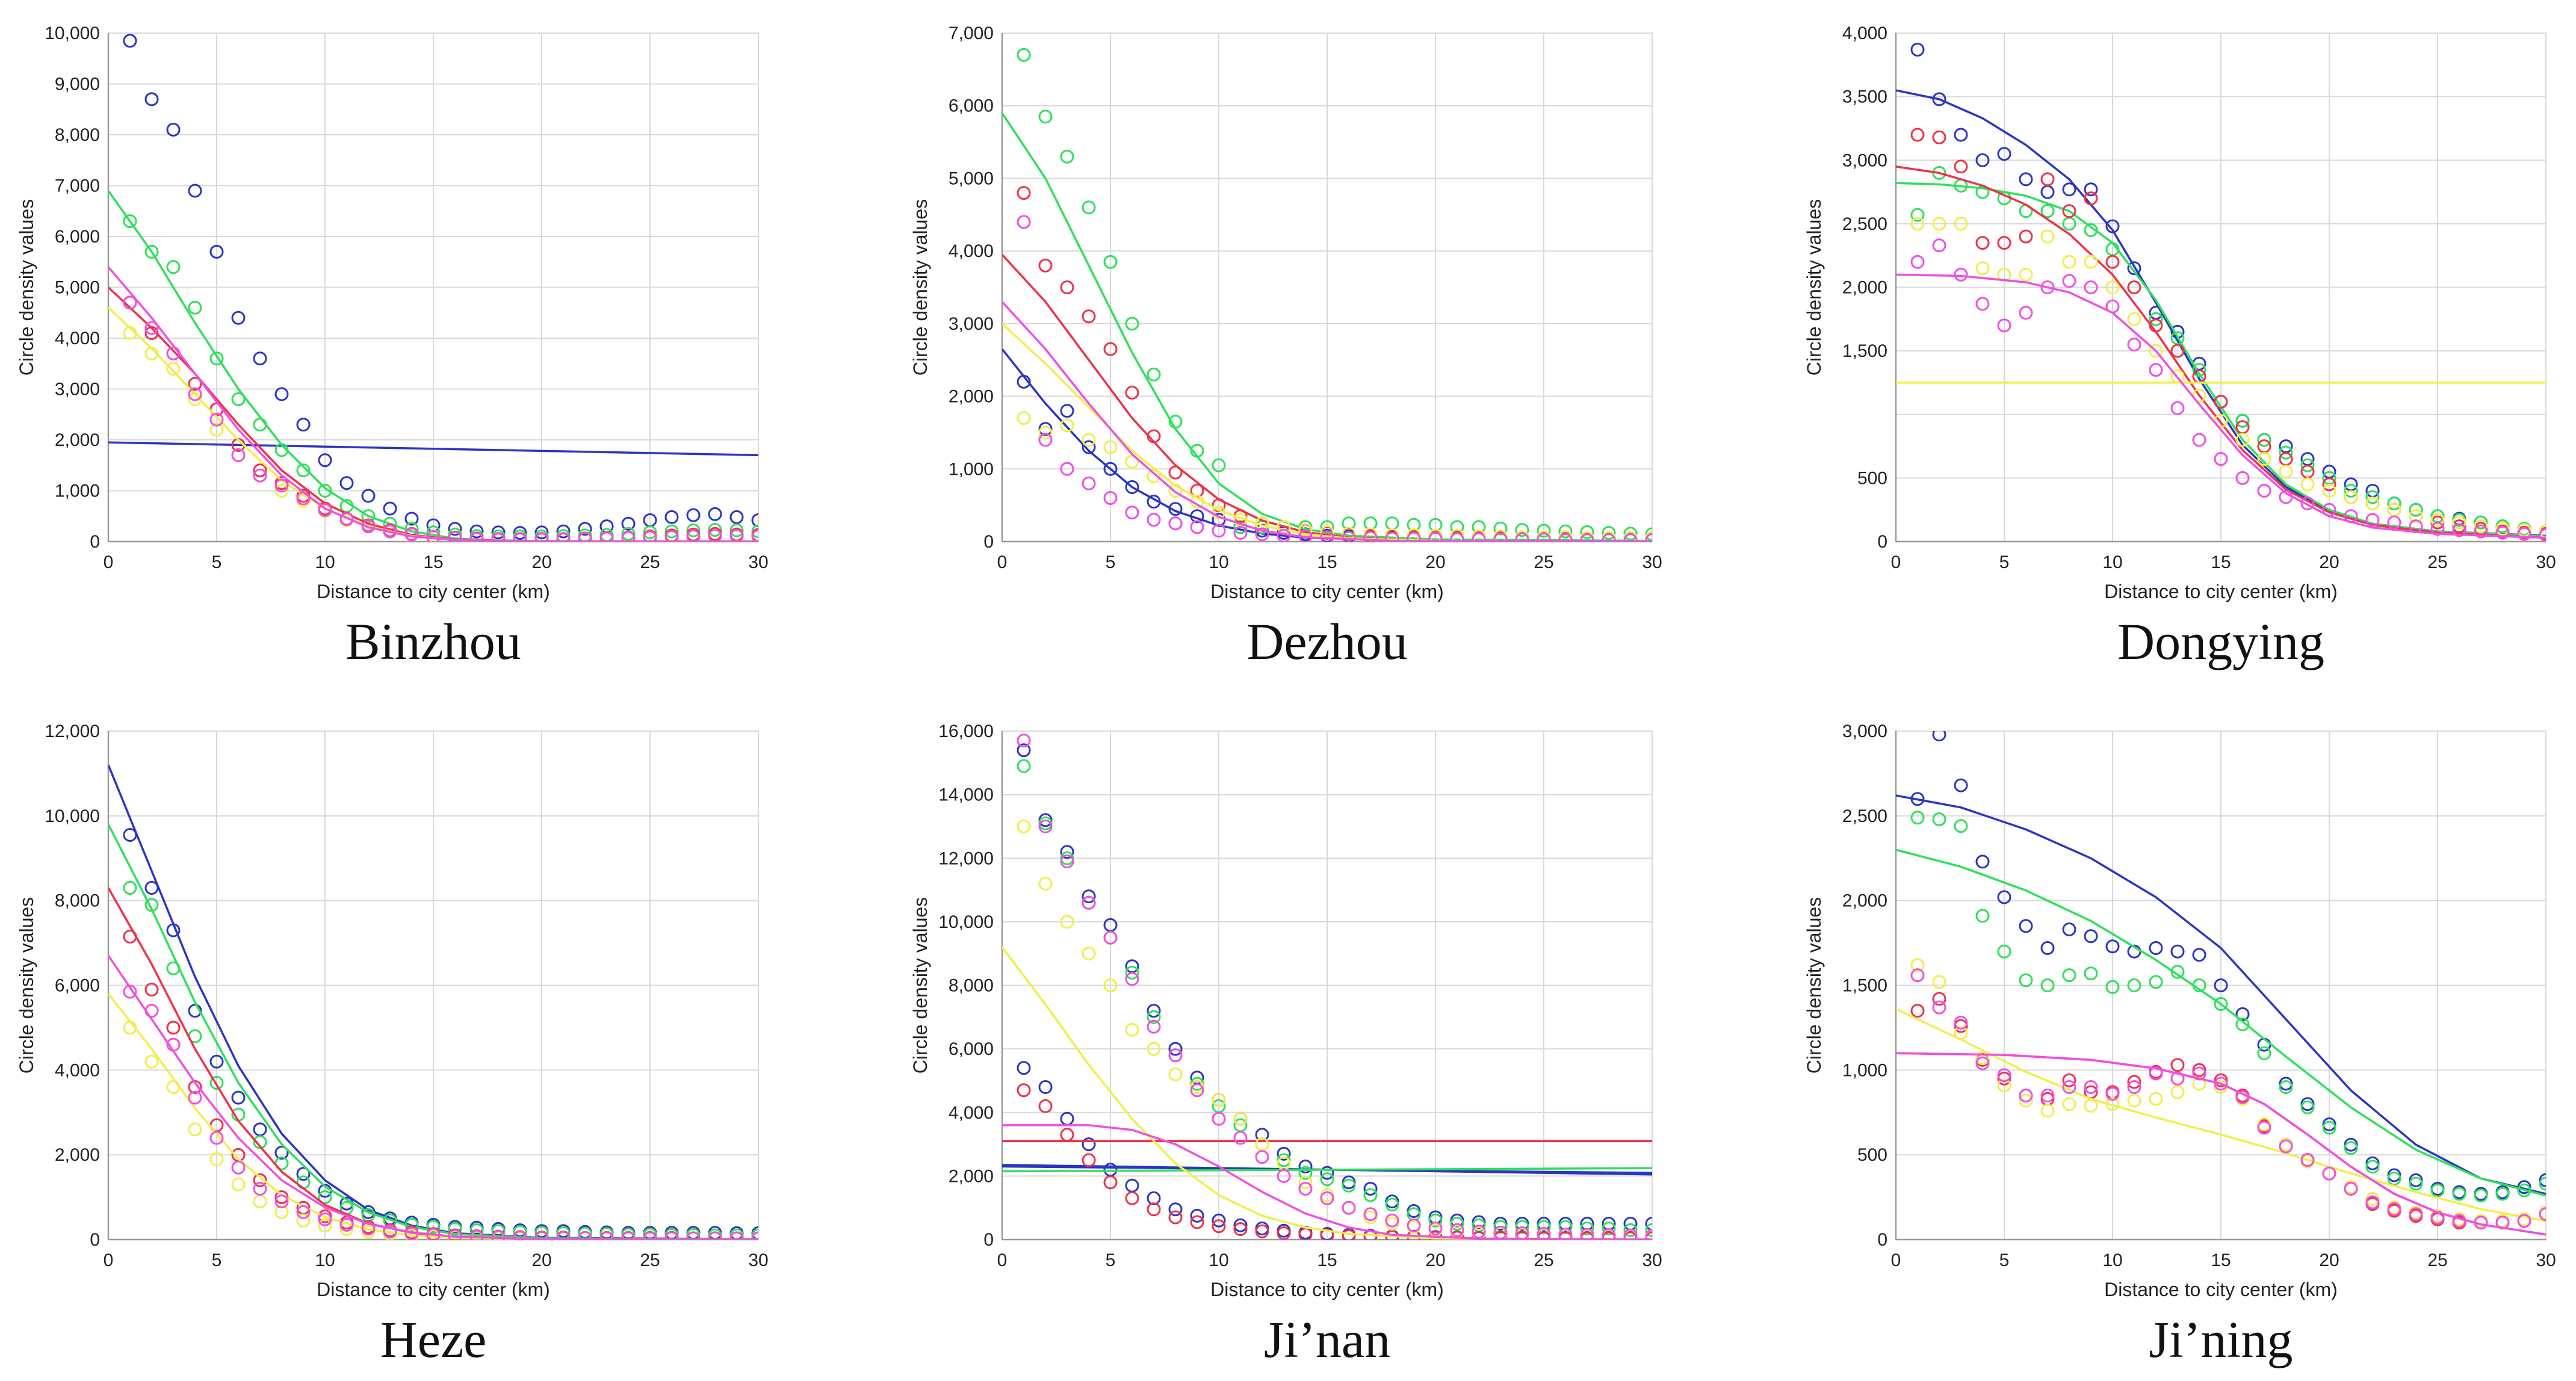 The image size is (2576, 1381). I want to click on chart-1-x-tick-label-5: 25, so click(1543, 562).